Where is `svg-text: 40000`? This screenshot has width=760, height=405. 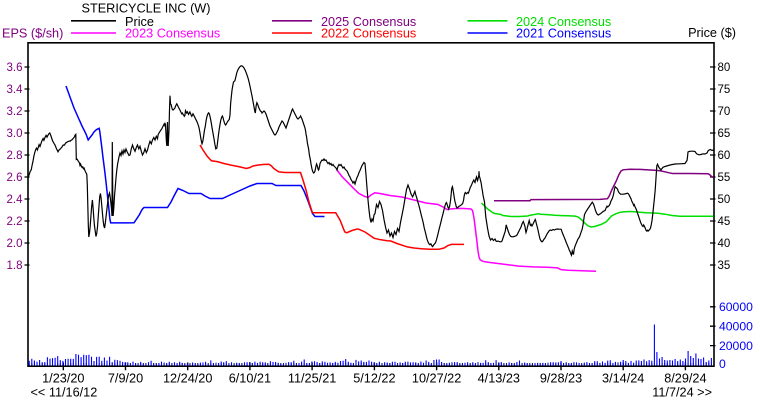 svg-text: 40000 is located at coordinates (736, 327).